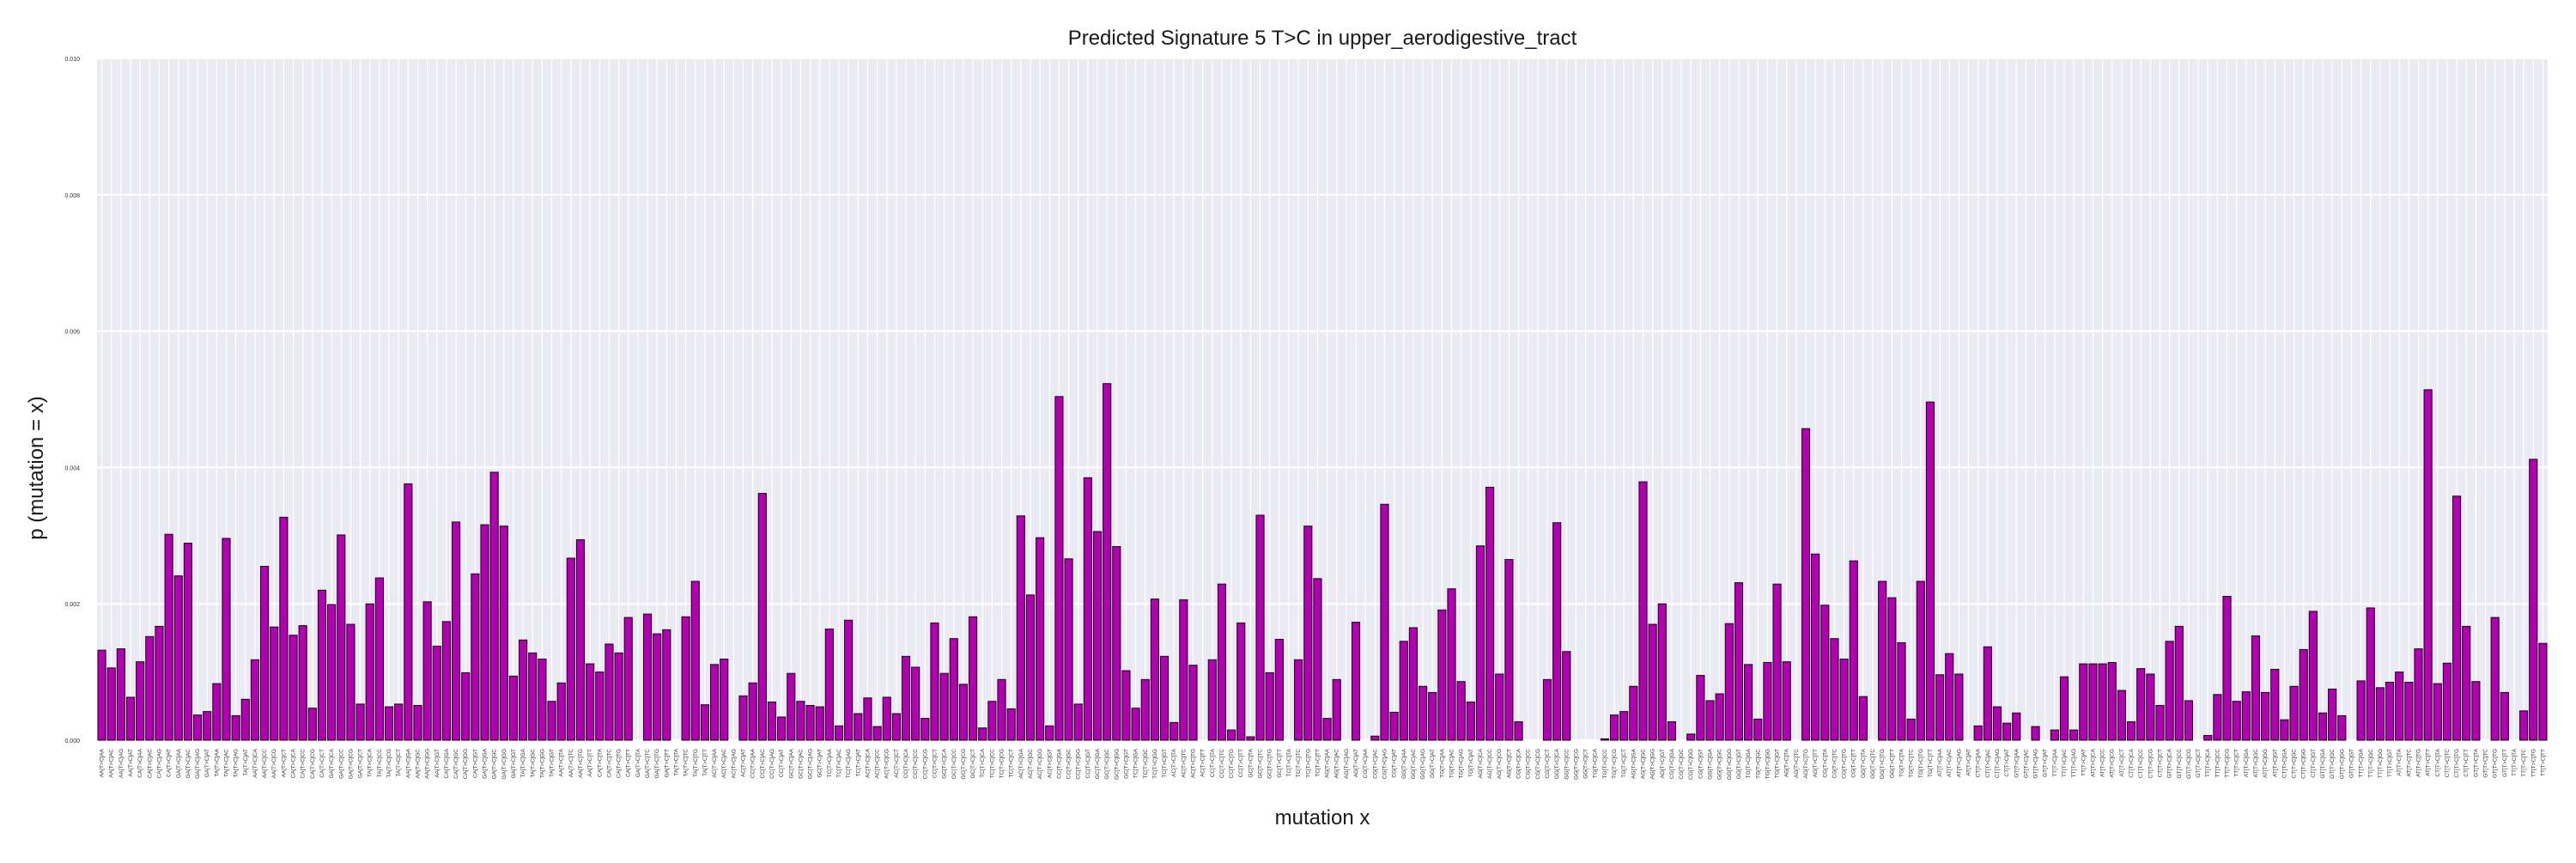  Describe the element at coordinates (1663, 764) in the screenshot. I see `x-tick-label: AG[T>C]GT` at that location.